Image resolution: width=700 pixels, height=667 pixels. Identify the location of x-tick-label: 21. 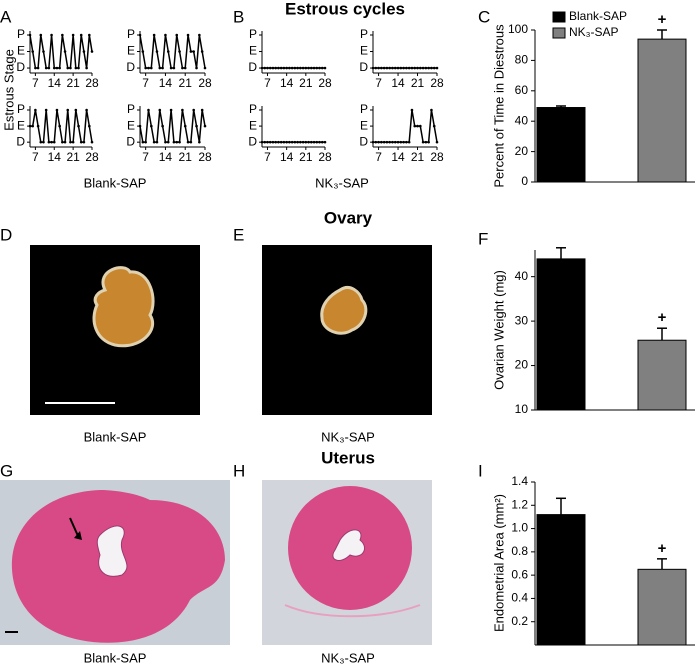
(418, 83).